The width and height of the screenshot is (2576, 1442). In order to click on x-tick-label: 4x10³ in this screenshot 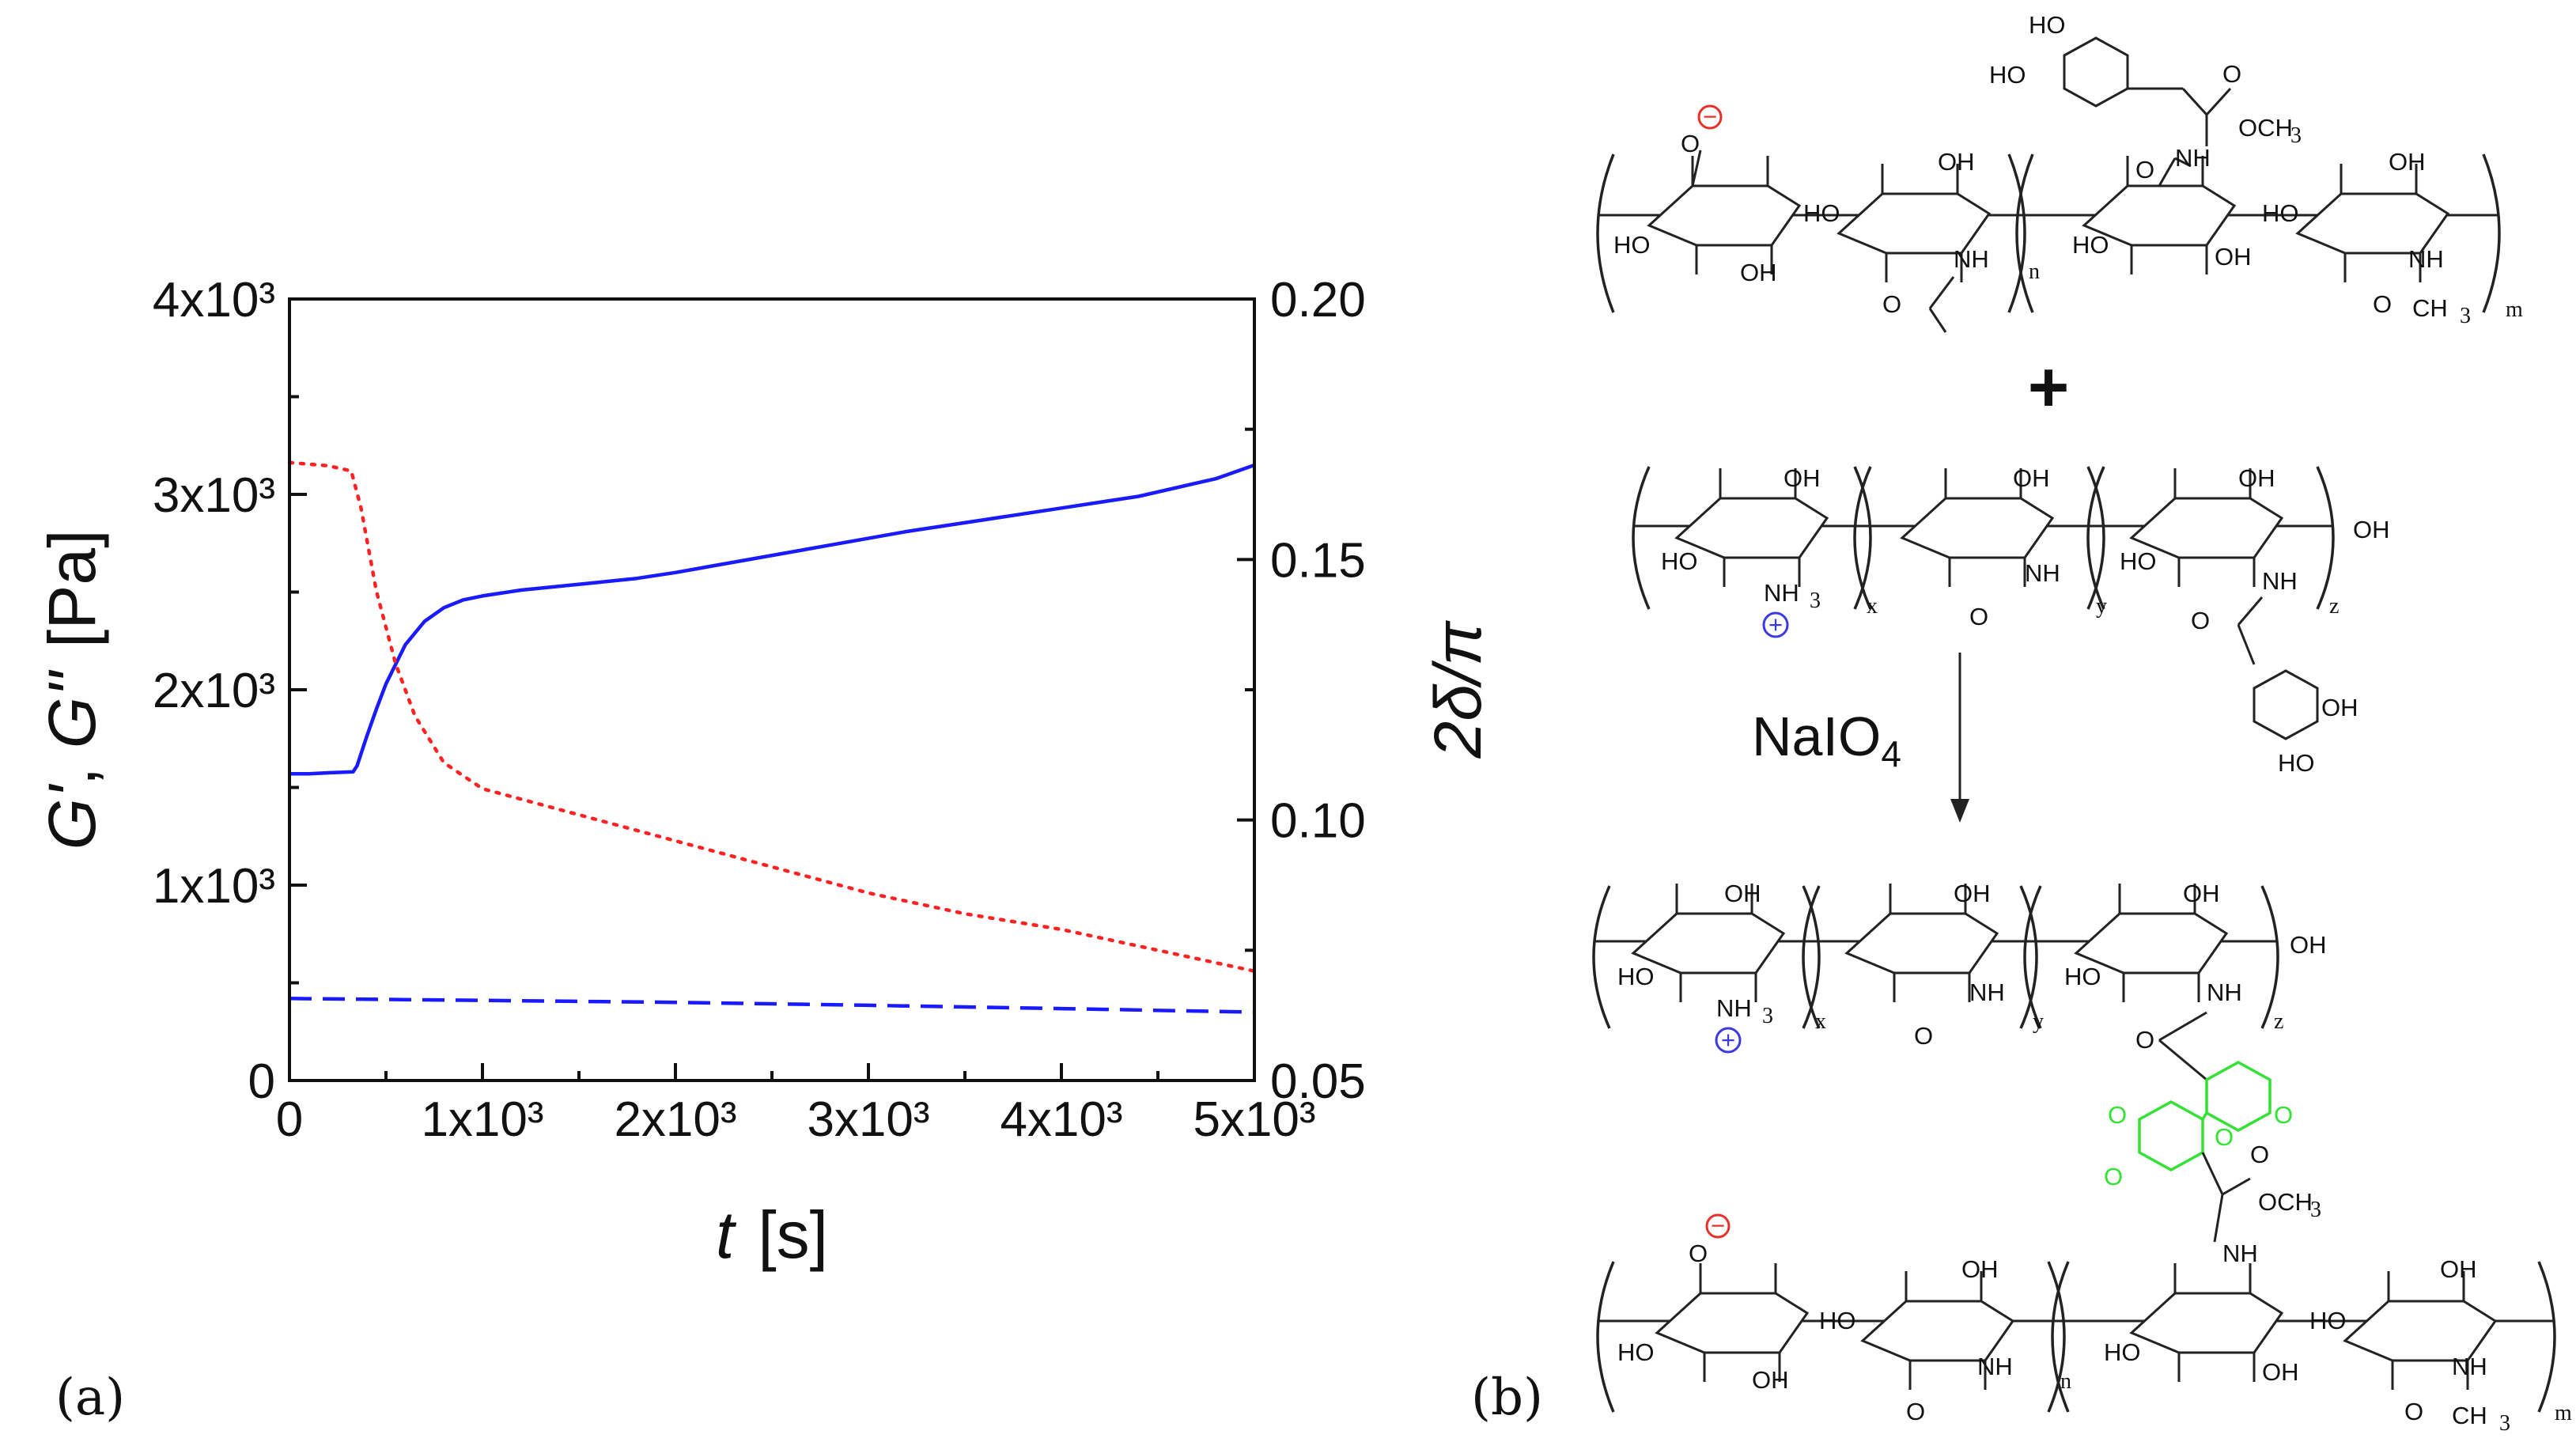, I will do `click(1061, 1120)`.